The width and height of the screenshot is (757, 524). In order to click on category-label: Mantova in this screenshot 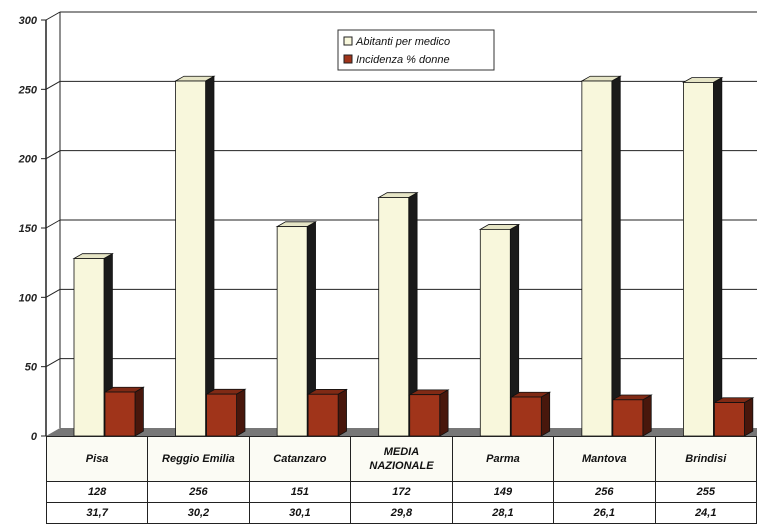, I will do `click(604, 459)`.